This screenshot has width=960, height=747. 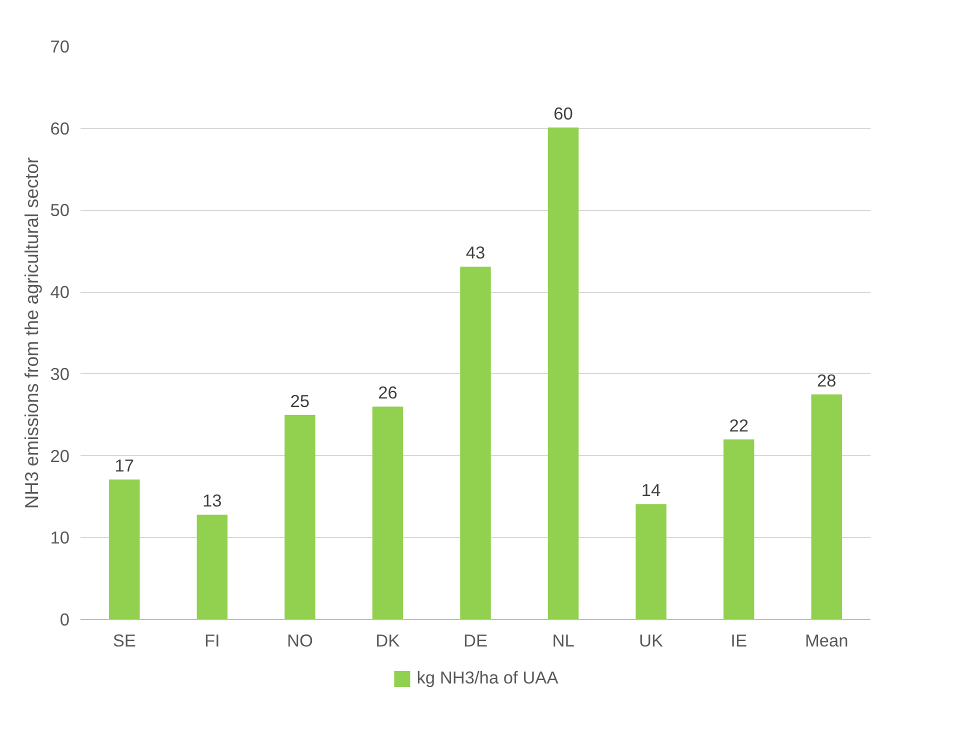 What do you see at coordinates (651, 490) in the screenshot?
I see `data-label: 14` at bounding box center [651, 490].